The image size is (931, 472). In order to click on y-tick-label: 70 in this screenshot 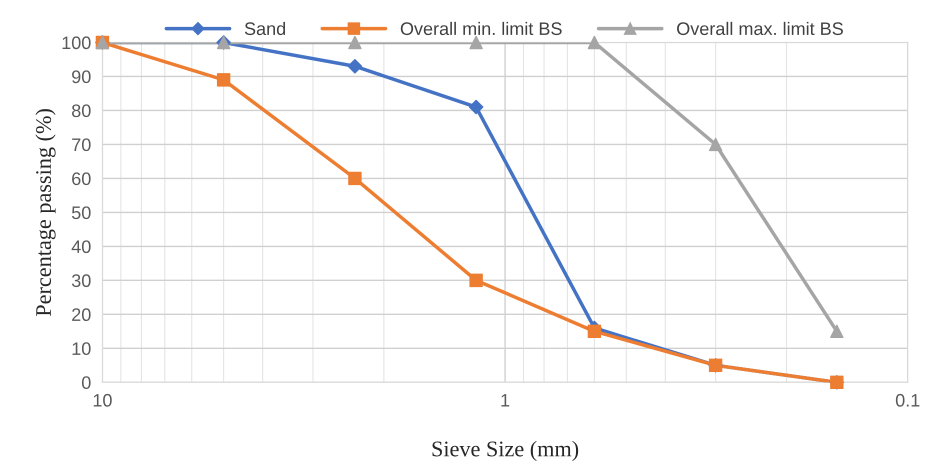, I will do `click(81, 145)`.